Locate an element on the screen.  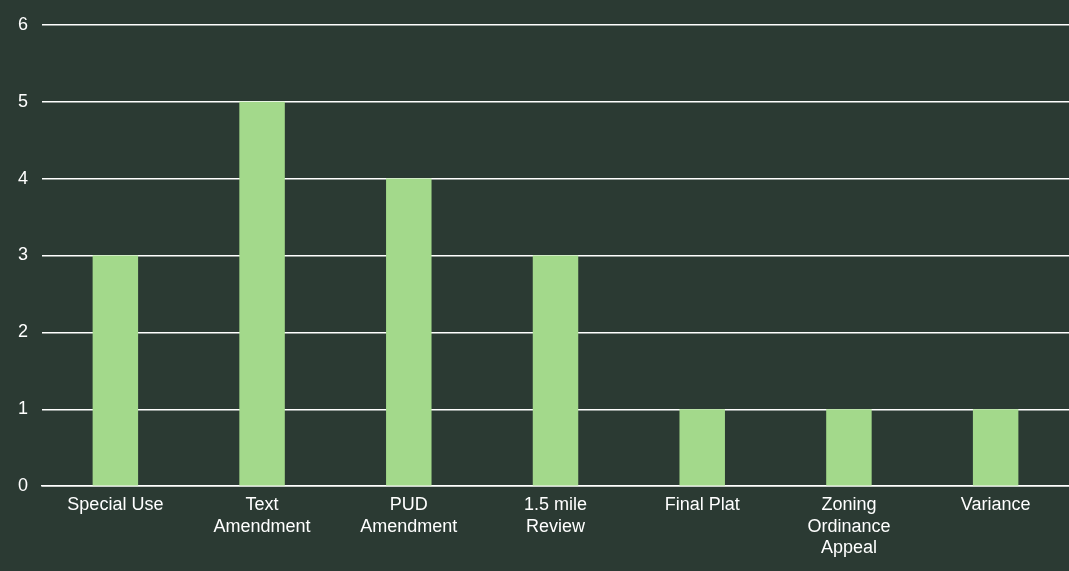
y-tick-label: 4 is located at coordinates (23, 177).